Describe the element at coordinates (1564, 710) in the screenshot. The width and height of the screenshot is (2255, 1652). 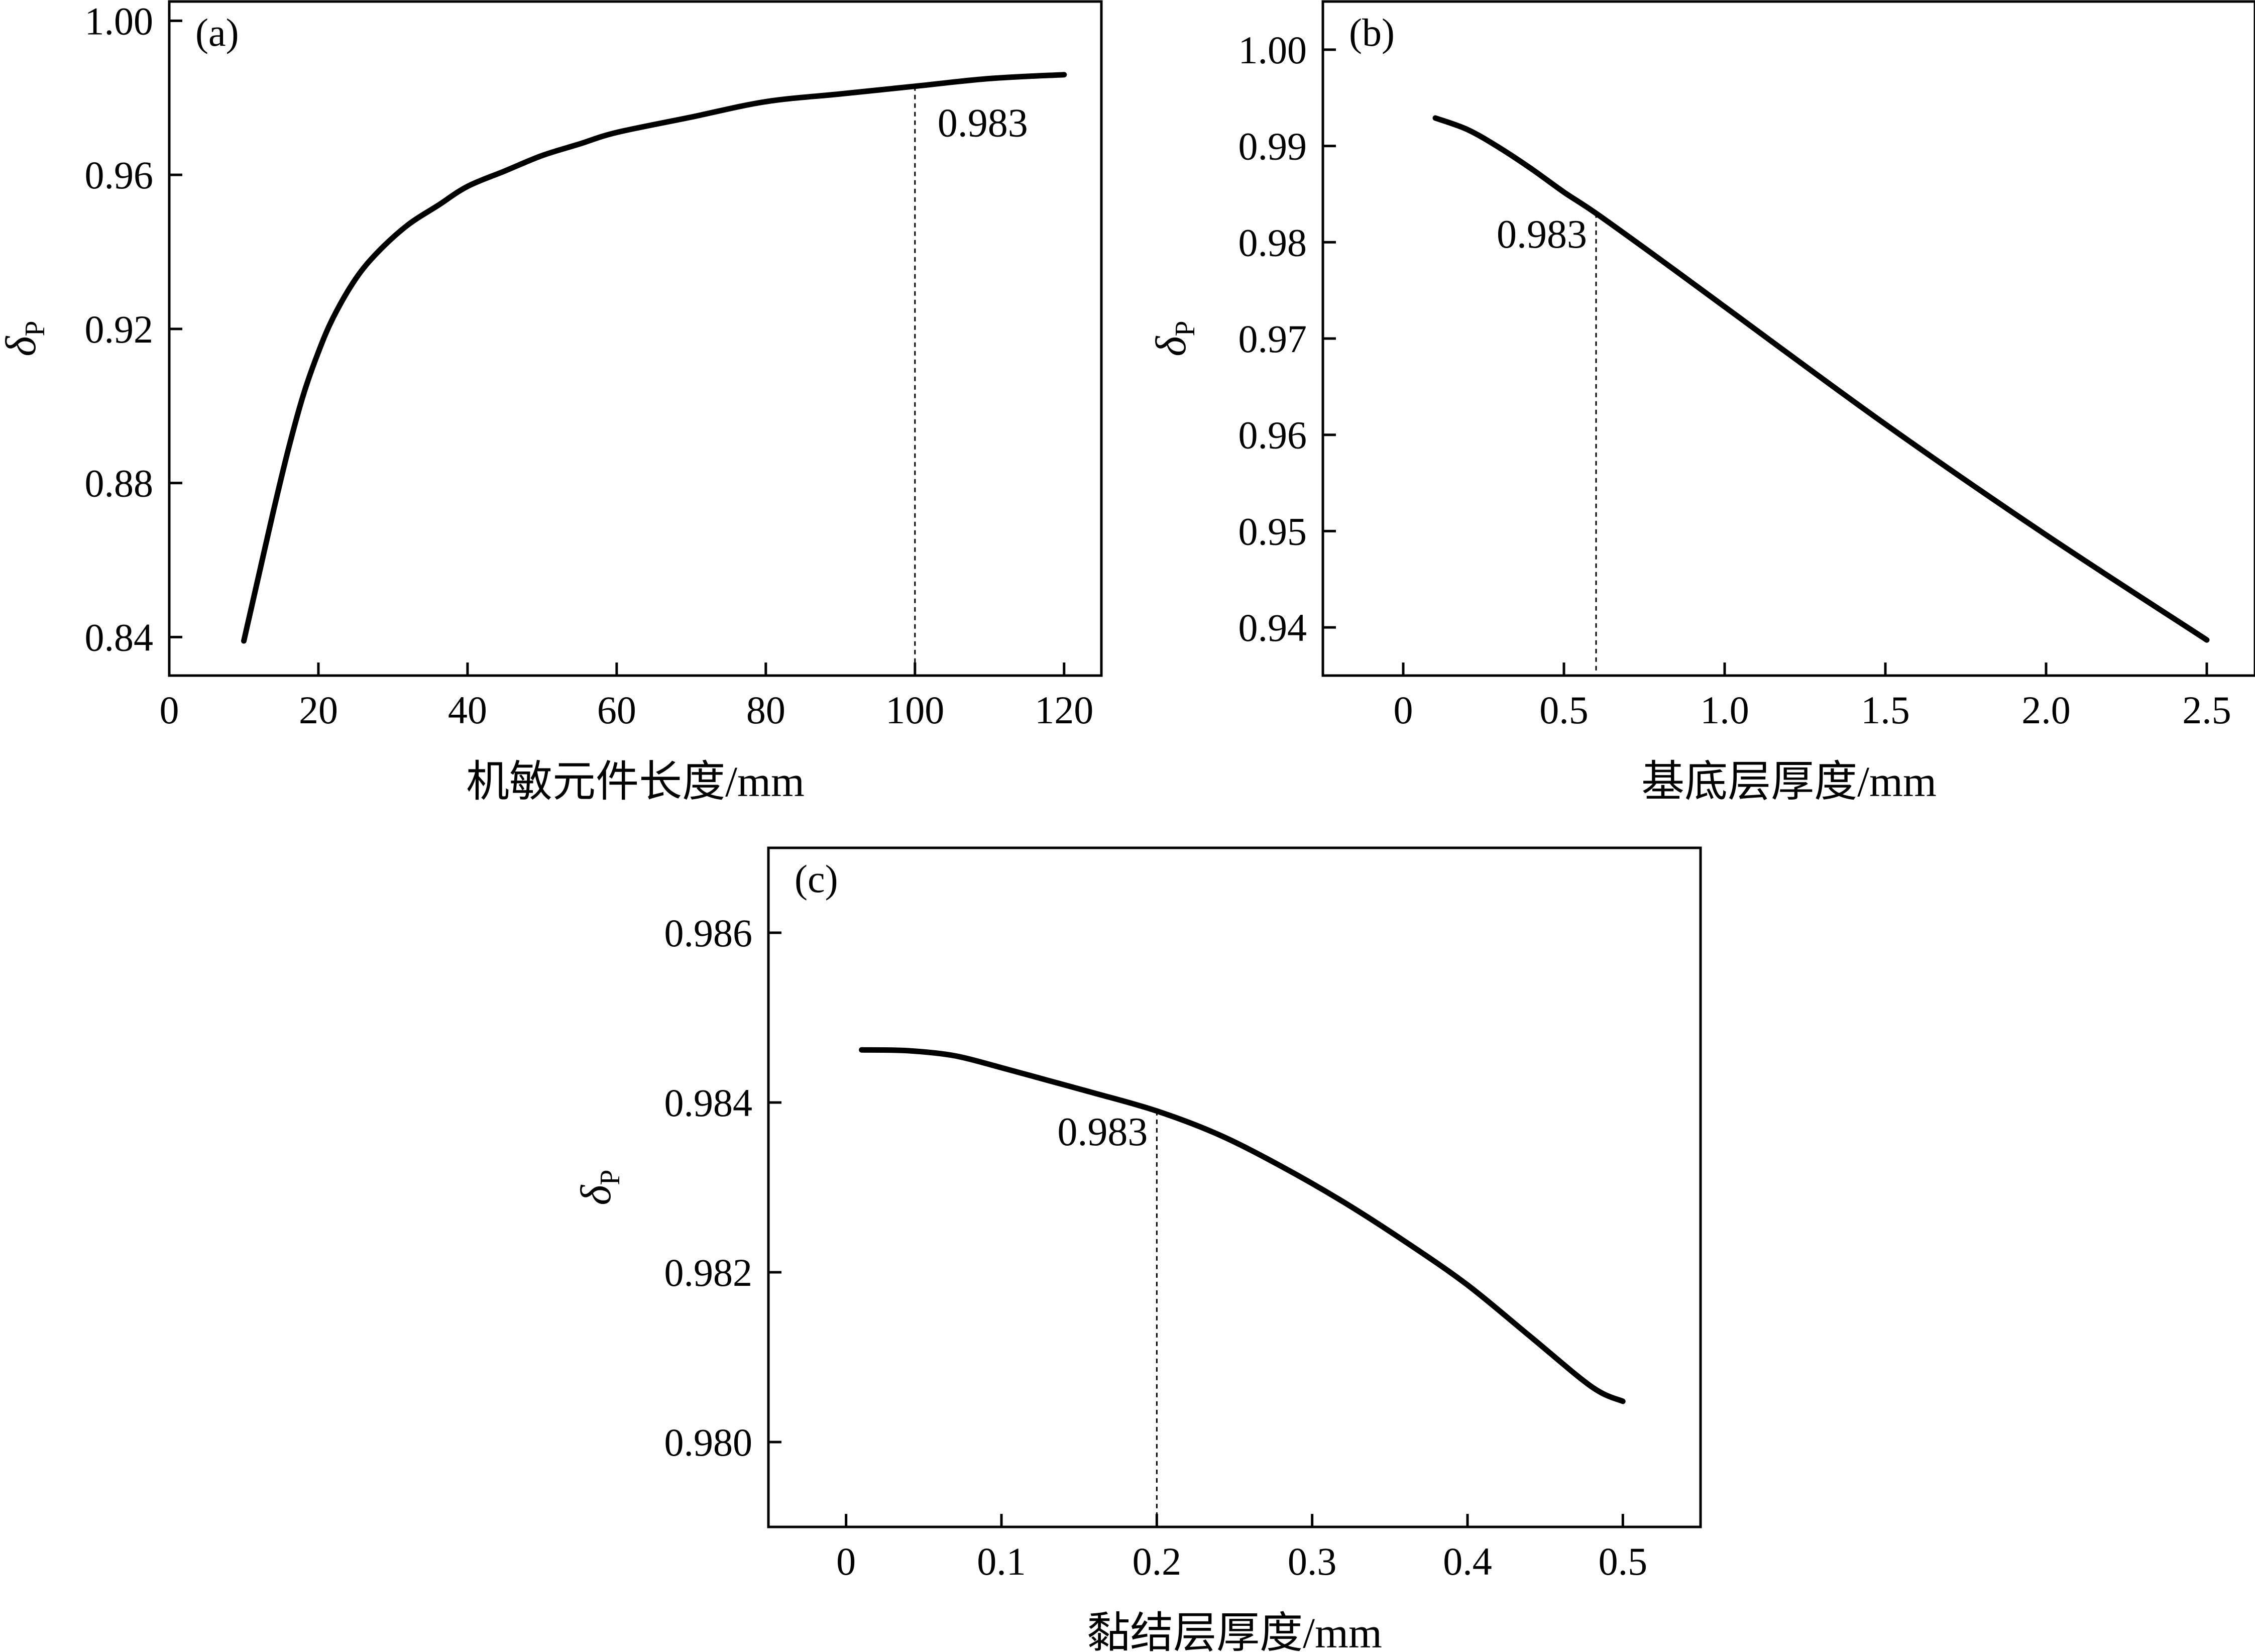
I see `chart-b-x-tick-label: 0.5` at that location.